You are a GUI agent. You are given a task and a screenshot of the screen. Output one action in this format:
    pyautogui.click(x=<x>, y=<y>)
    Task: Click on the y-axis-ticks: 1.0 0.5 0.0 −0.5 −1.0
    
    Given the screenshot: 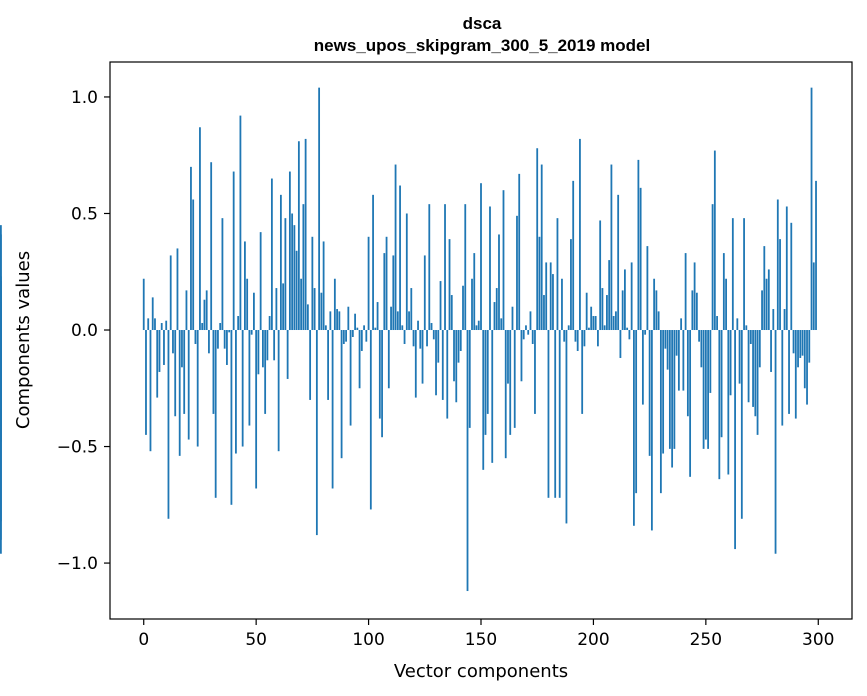 What is the action you would take?
    pyautogui.click(x=83, y=331)
    